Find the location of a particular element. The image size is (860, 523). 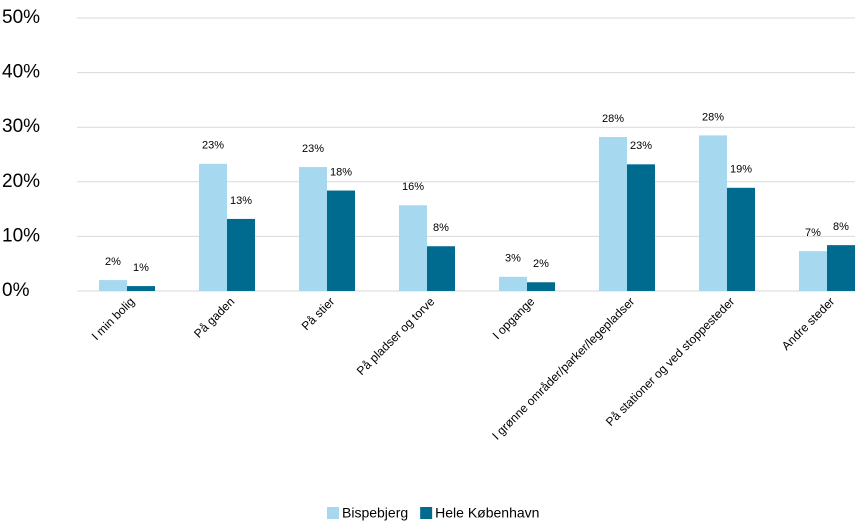

legend-label: Bispebjerg is located at coordinates (375, 513).